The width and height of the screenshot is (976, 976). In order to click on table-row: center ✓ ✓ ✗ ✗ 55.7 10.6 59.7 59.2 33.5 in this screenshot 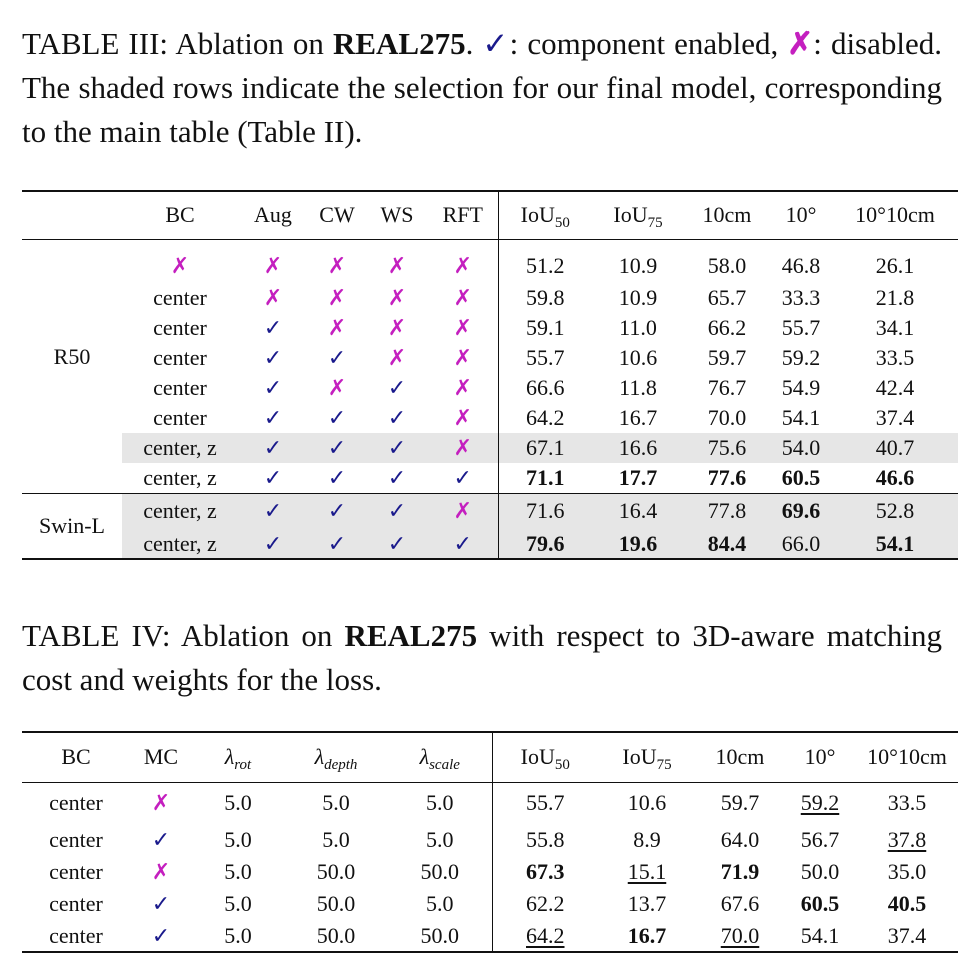, I will do `click(490, 358)`.